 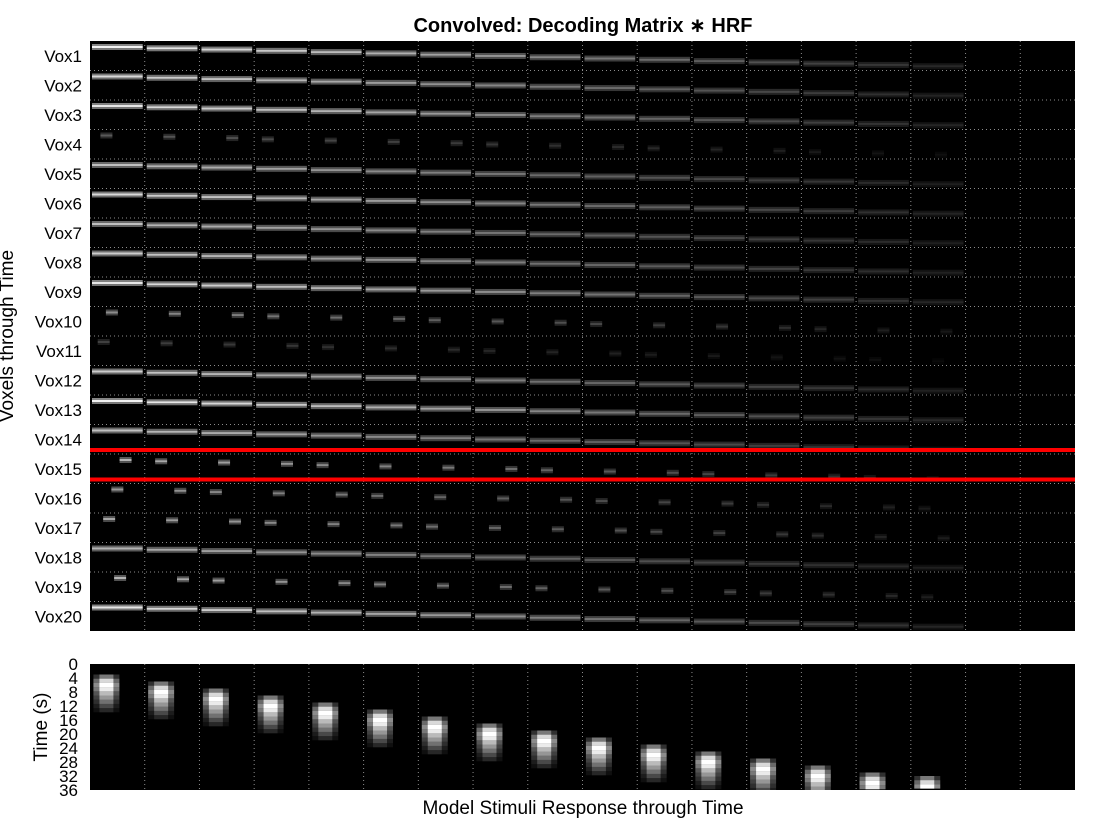 I want to click on y-tick-label: Vox18, so click(x=58, y=557).